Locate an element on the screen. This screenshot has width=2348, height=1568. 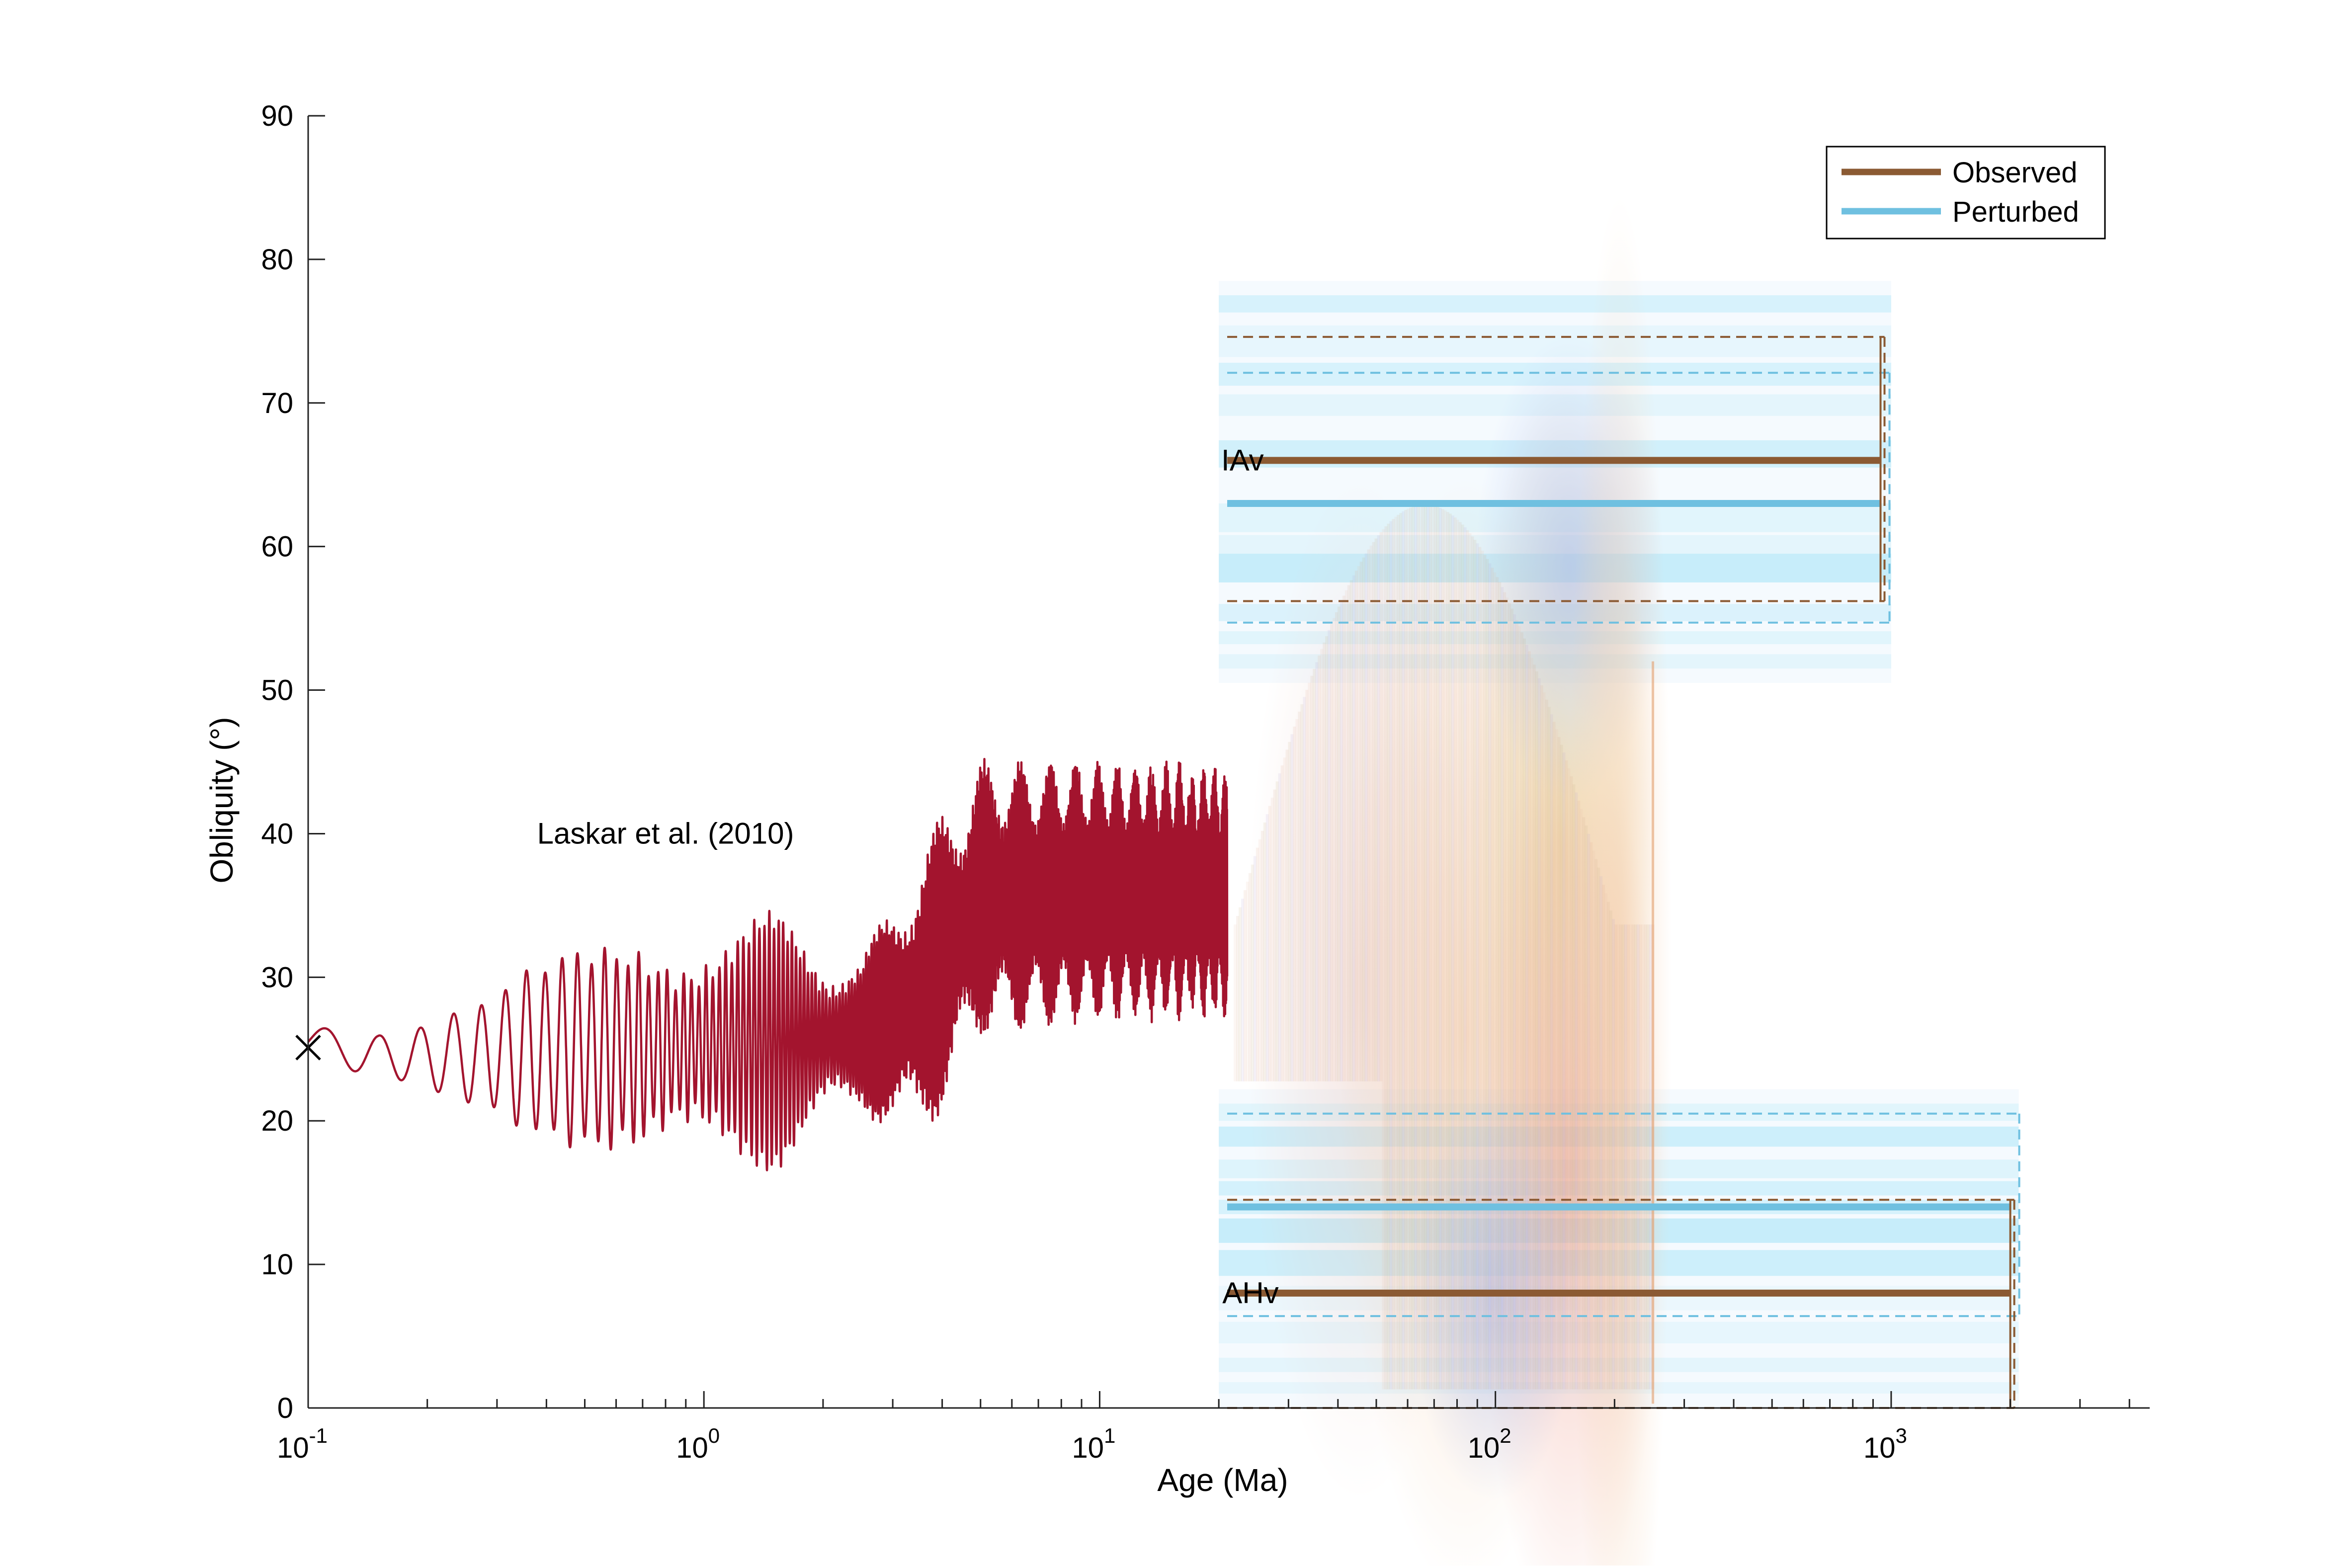
laskar-line is located at coordinates (768, 964).